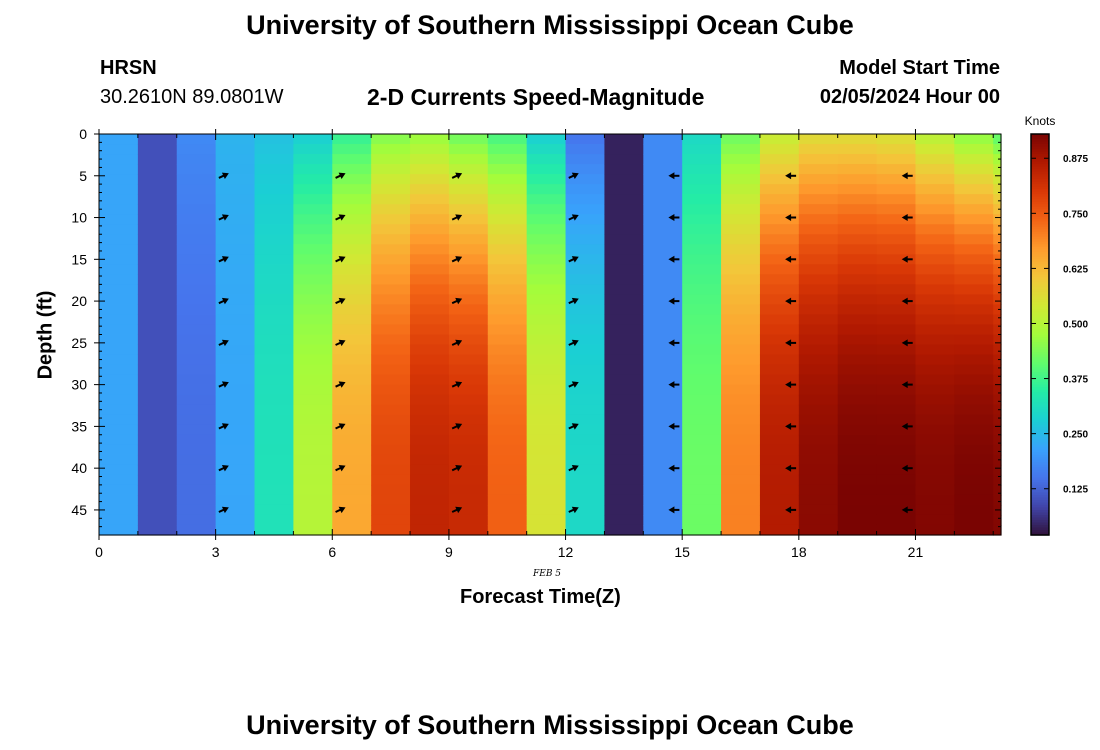 Image resolution: width=1100 pixels, height=750 pixels. Describe the element at coordinates (916, 552) in the screenshot. I see `x-tick-label: 21` at that location.